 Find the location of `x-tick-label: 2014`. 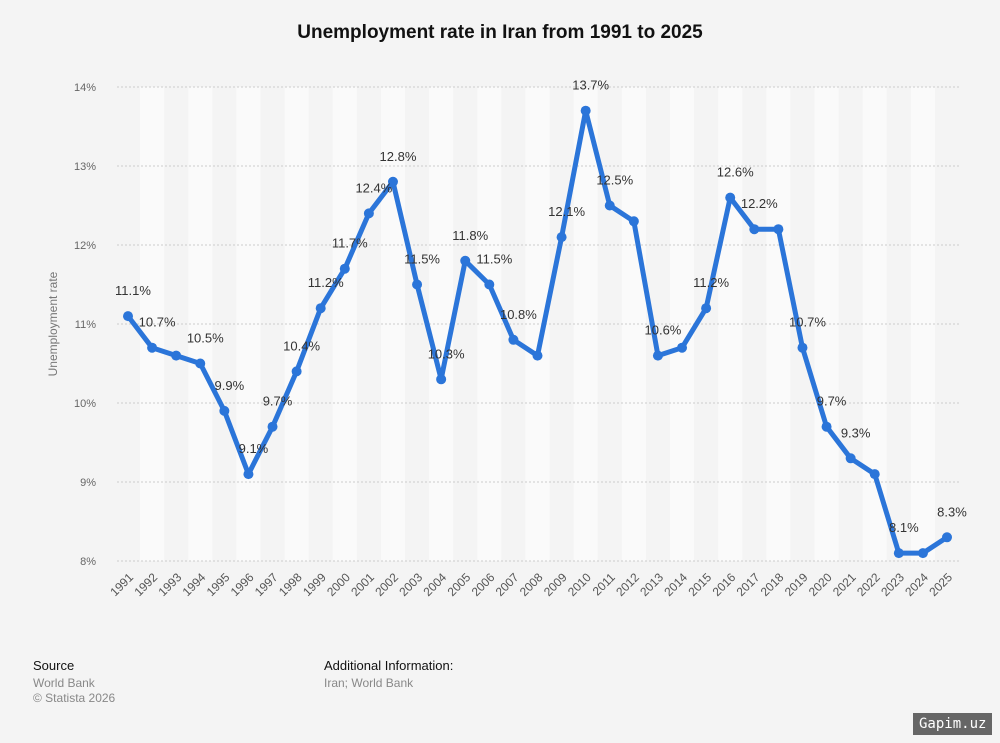

x-tick-label: 2014 is located at coordinates (675, 584).